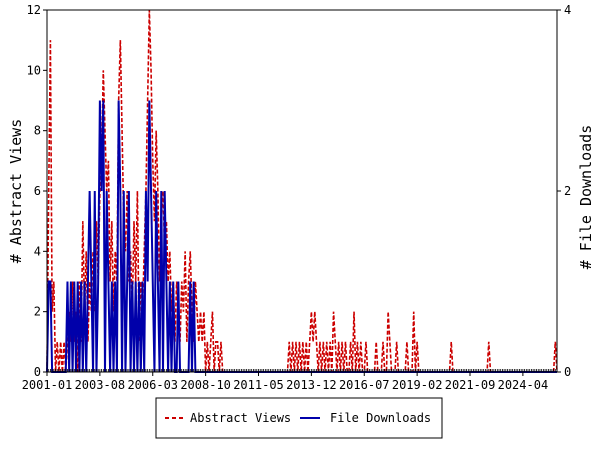 This screenshot has width=600, height=450. Describe the element at coordinates (364, 385) in the screenshot. I see `x-tick-label: 2016-07` at that location.